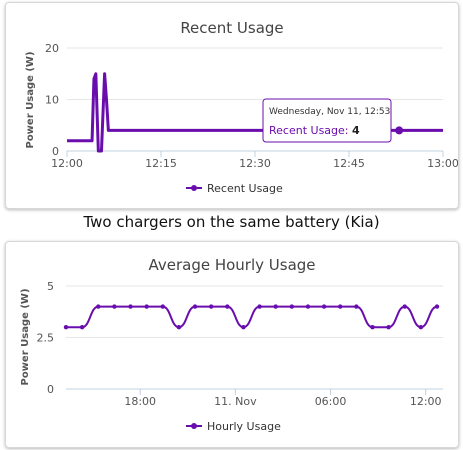  What do you see at coordinates (52, 100) in the screenshot?
I see `y-tick-label: 10` at bounding box center [52, 100].